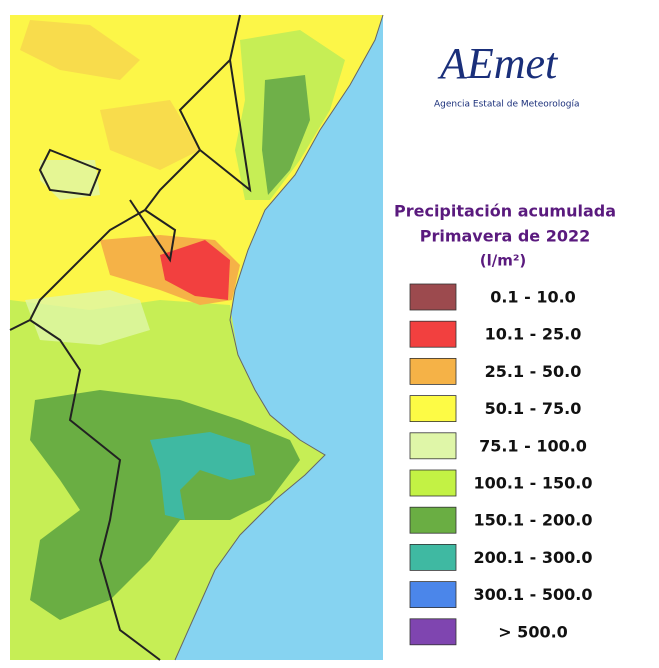 The width and height of the screenshot is (659, 668). I want to click on legend-label: 300.1 - 500.0, so click(533, 594).